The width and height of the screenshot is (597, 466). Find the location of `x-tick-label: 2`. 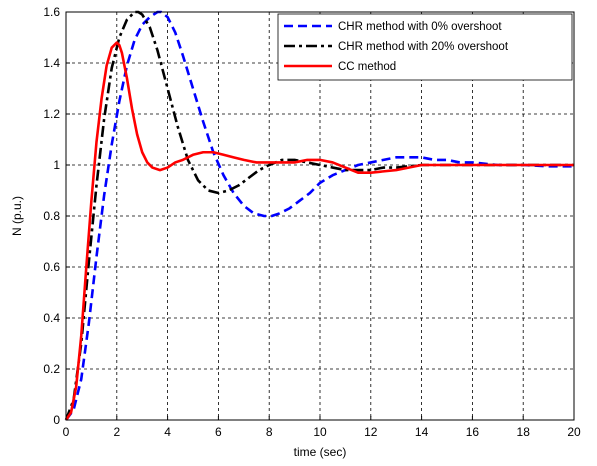

x-tick-label: 2 is located at coordinates (116, 432).